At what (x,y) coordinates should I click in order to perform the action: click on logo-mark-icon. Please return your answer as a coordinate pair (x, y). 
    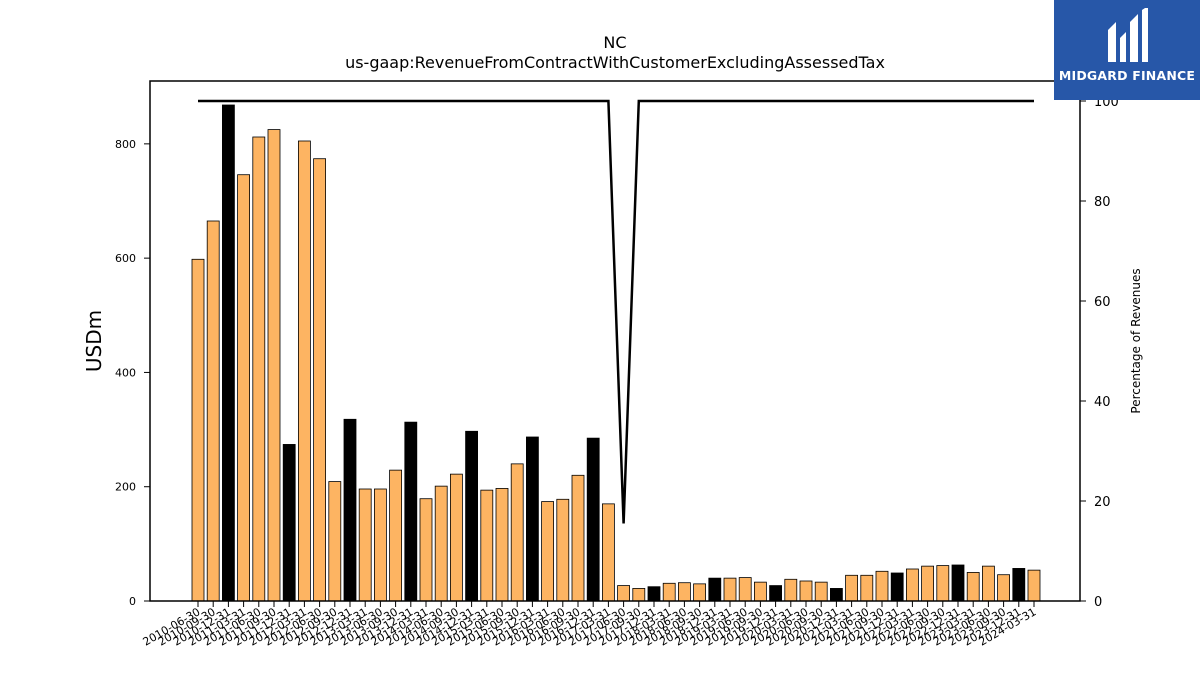
    Looking at the image, I should click on (1128, 35).